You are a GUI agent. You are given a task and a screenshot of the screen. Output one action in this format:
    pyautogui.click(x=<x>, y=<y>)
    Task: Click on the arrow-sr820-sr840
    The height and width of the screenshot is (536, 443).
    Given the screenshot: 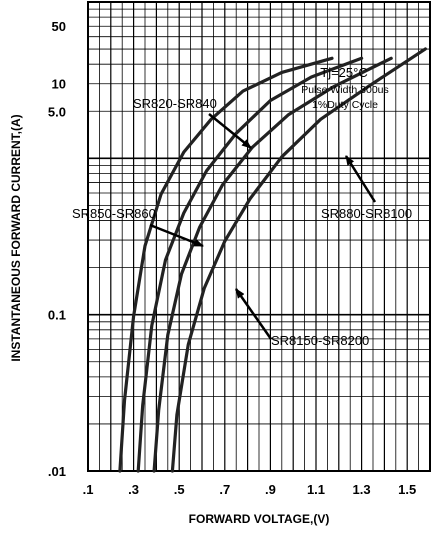 What is the action you would take?
    pyautogui.click(x=230, y=131)
    